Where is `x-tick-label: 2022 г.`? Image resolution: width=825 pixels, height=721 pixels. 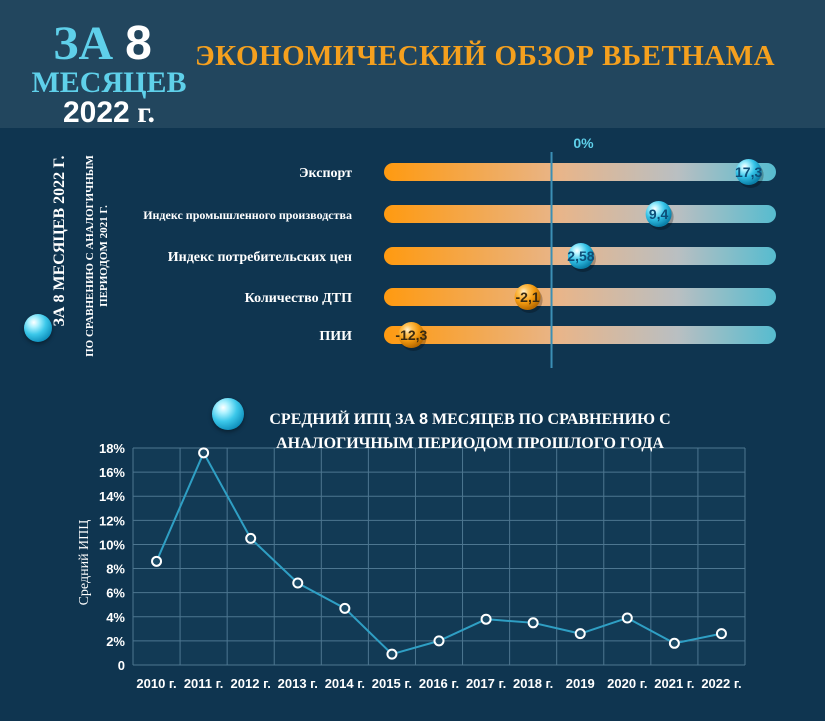 x-tick-label: 2022 г. is located at coordinates (721, 683).